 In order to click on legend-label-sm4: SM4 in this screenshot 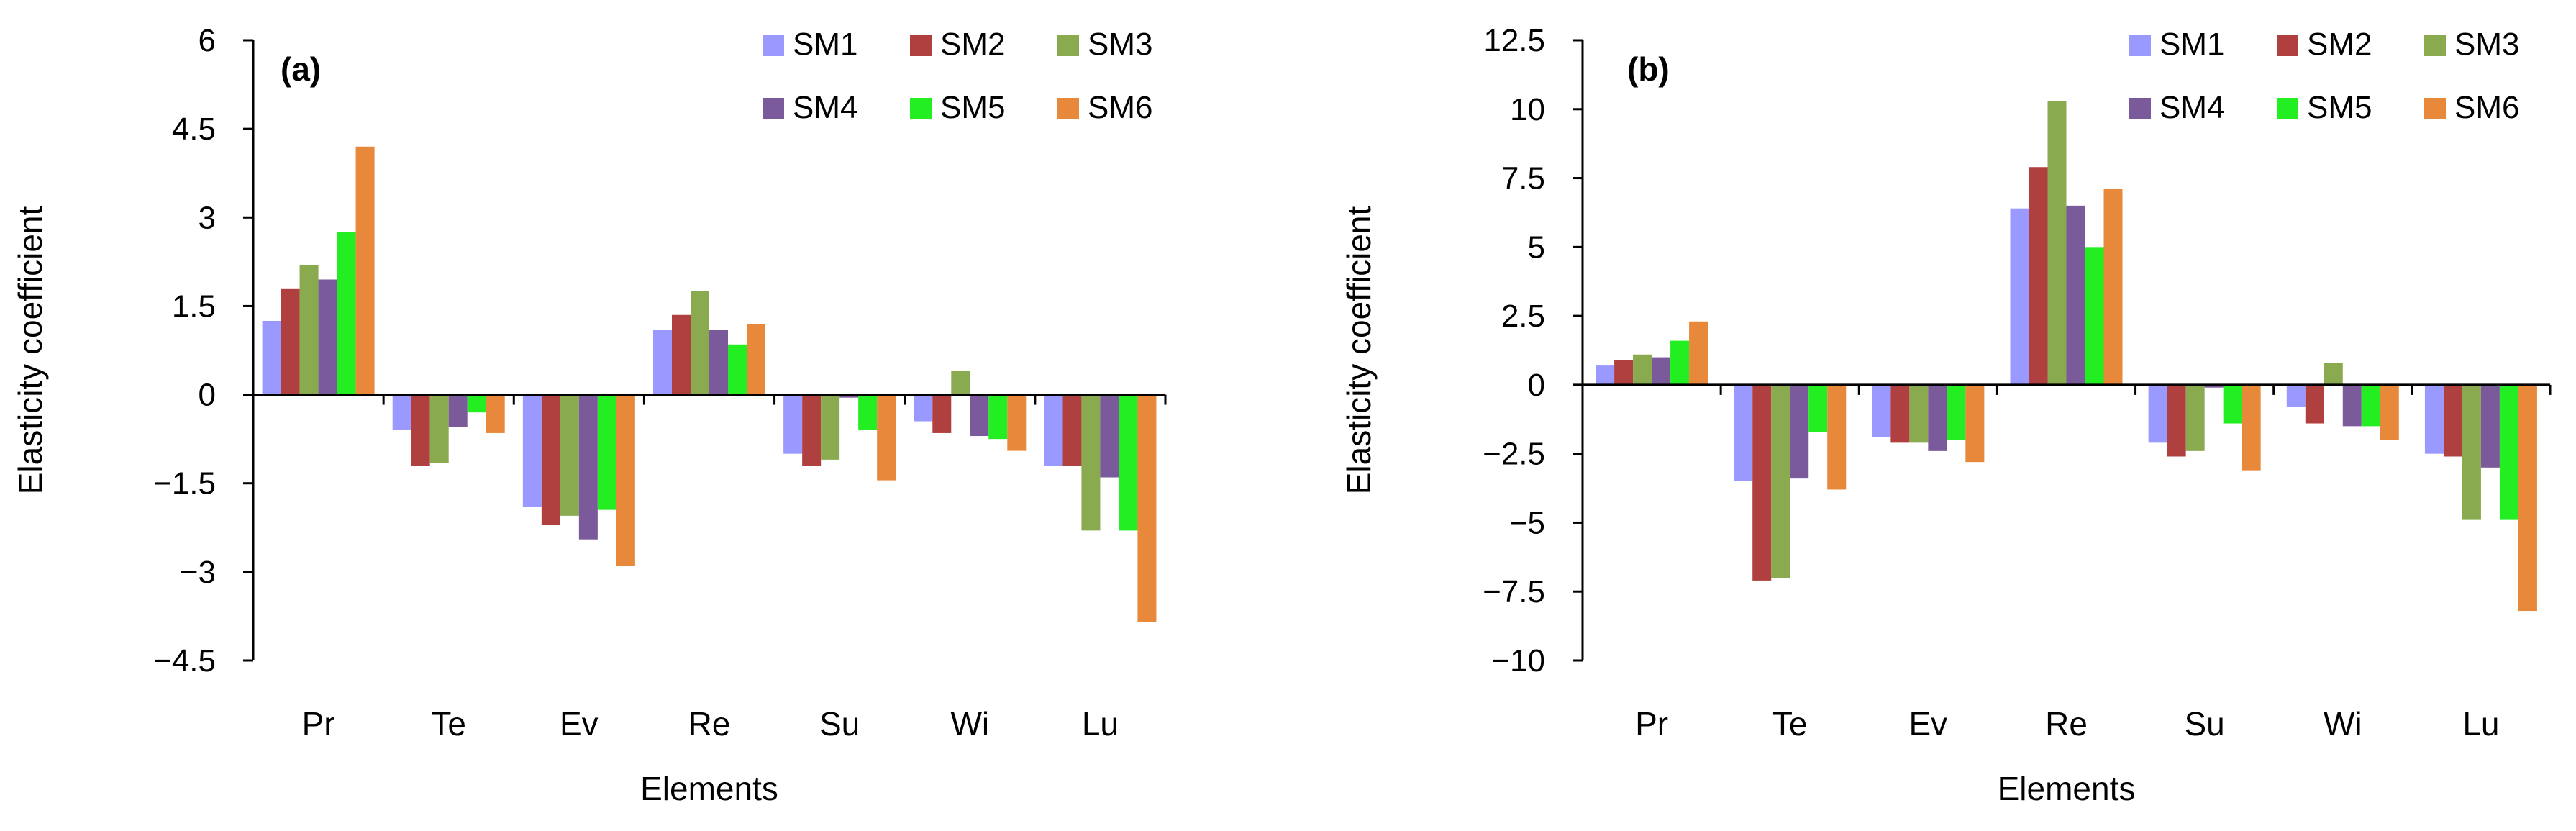, I will do `click(2191, 107)`.